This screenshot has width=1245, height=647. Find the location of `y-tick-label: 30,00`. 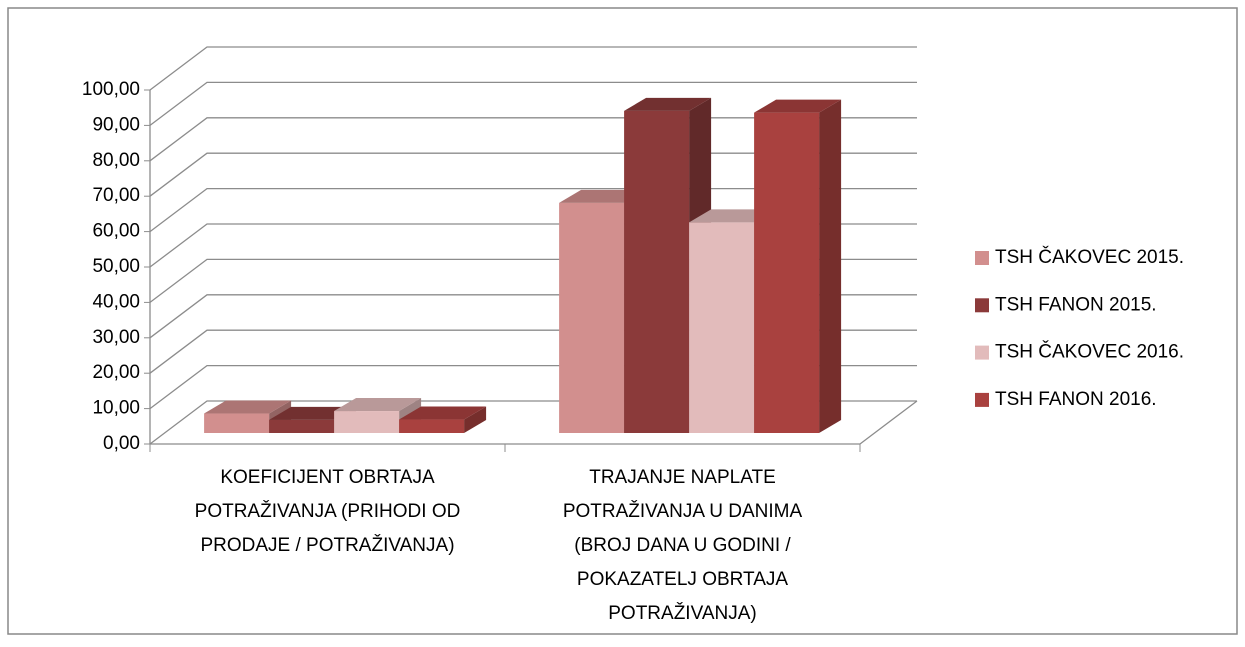

y-tick-label: 30,00 is located at coordinates (116, 337).